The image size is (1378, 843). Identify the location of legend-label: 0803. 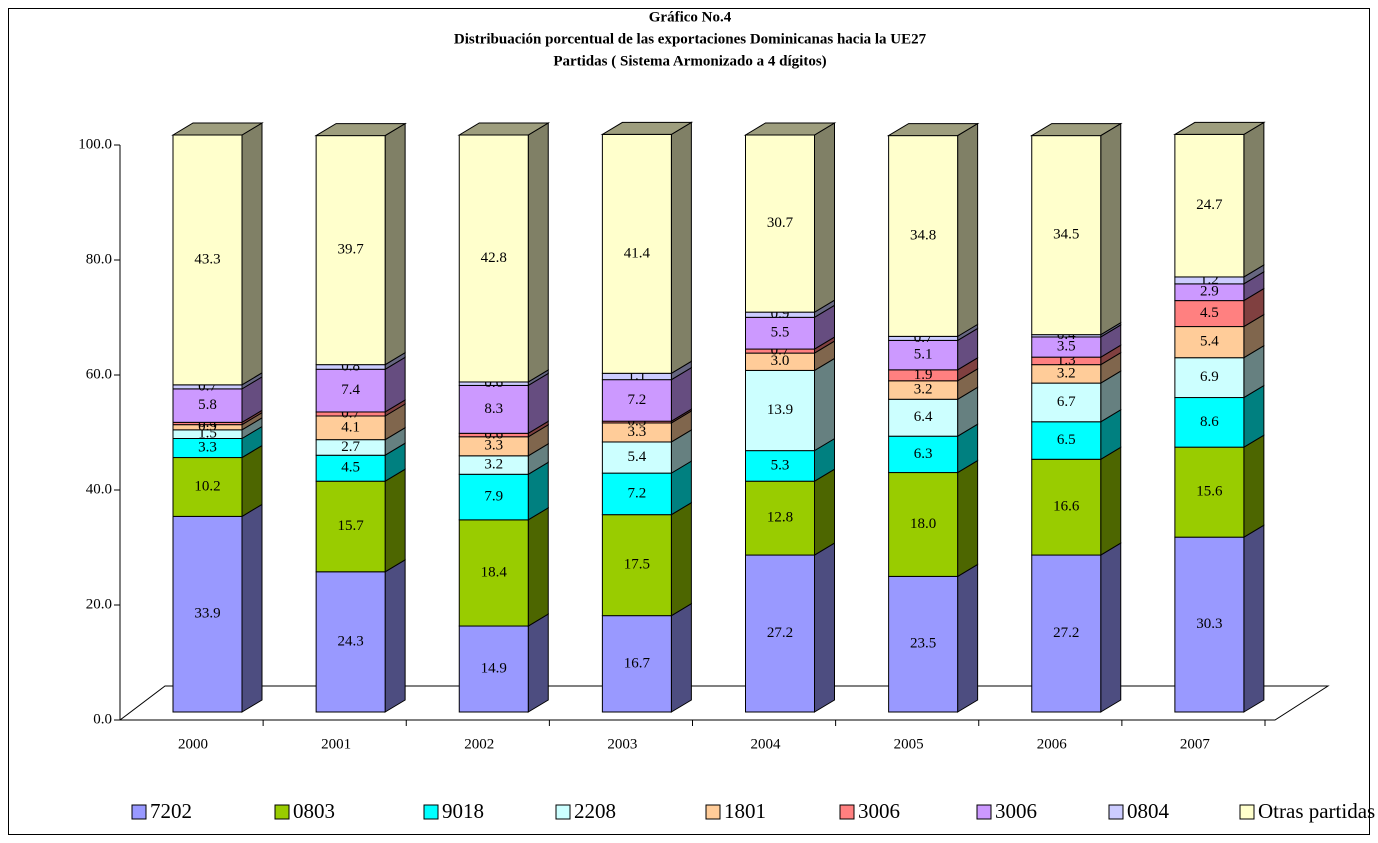
(314, 811).